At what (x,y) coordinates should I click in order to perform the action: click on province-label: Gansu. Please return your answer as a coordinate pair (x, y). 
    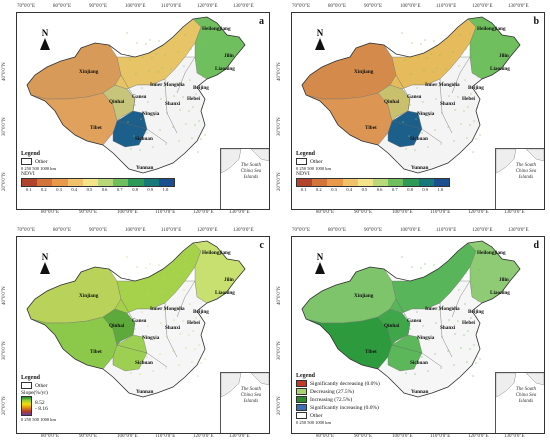
    Looking at the image, I should click on (139, 97).